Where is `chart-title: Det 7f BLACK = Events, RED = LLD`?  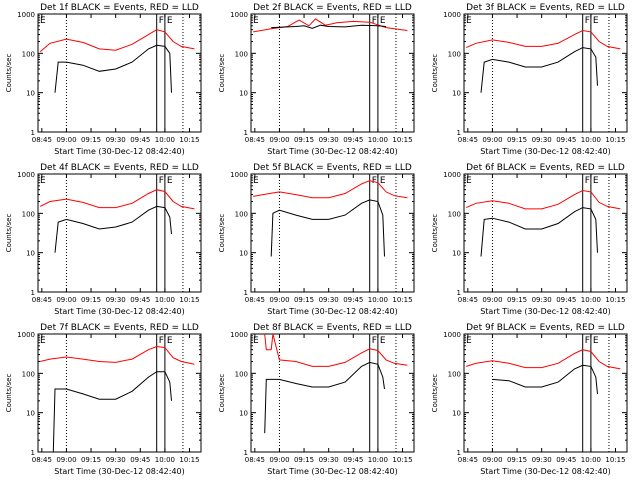 chart-title: Det 7f BLACK = Events, RED = LLD is located at coordinates (119, 328).